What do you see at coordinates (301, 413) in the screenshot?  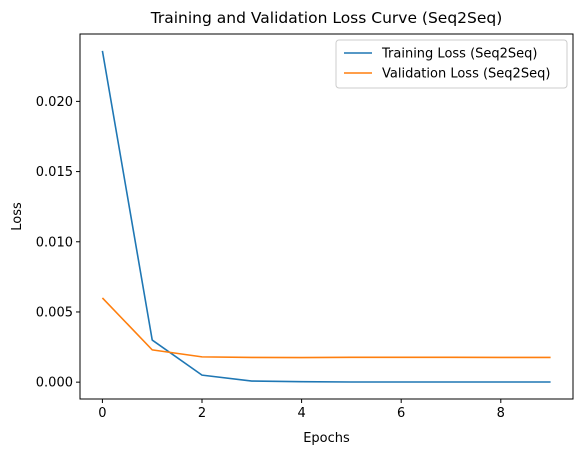 I see `x-tick-label: 4` at bounding box center [301, 413].